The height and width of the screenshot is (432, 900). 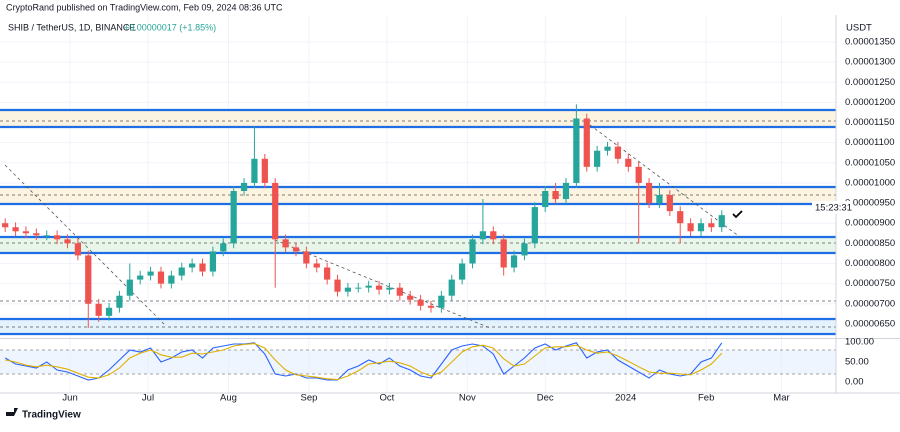 I want to click on x-tick-label: Dec, so click(x=545, y=398).